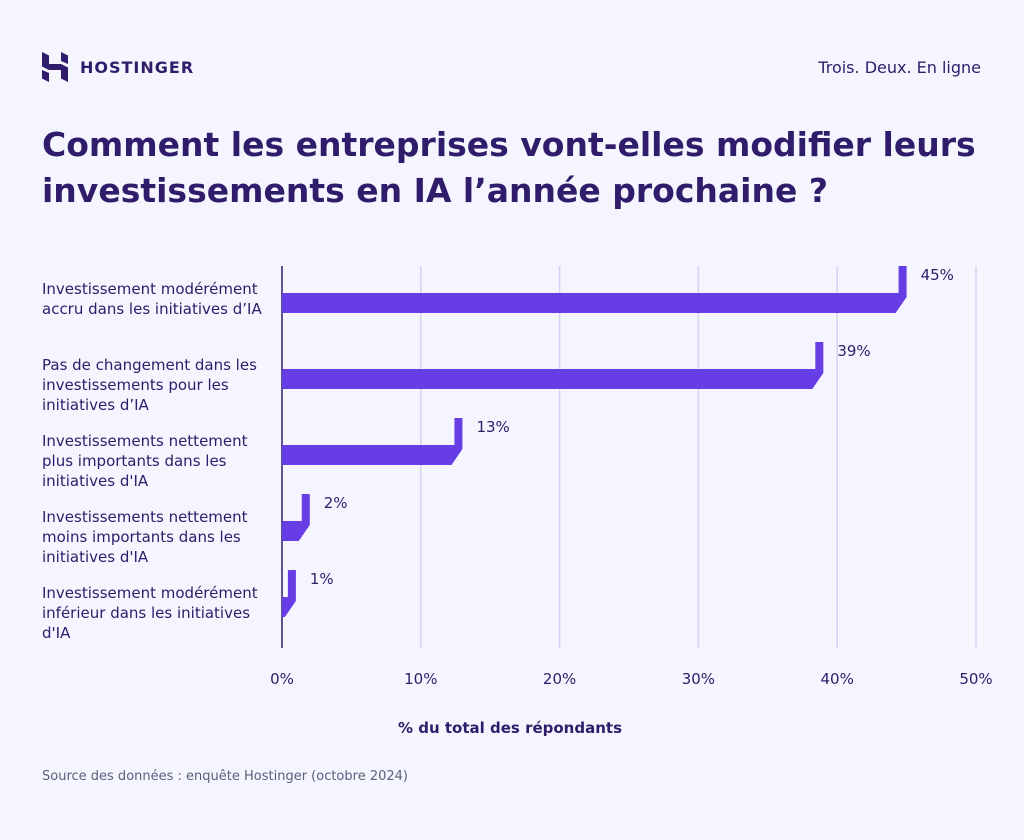 The height and width of the screenshot is (840, 1024). What do you see at coordinates (55, 67) in the screenshot?
I see `hostinger-logo-icon` at bounding box center [55, 67].